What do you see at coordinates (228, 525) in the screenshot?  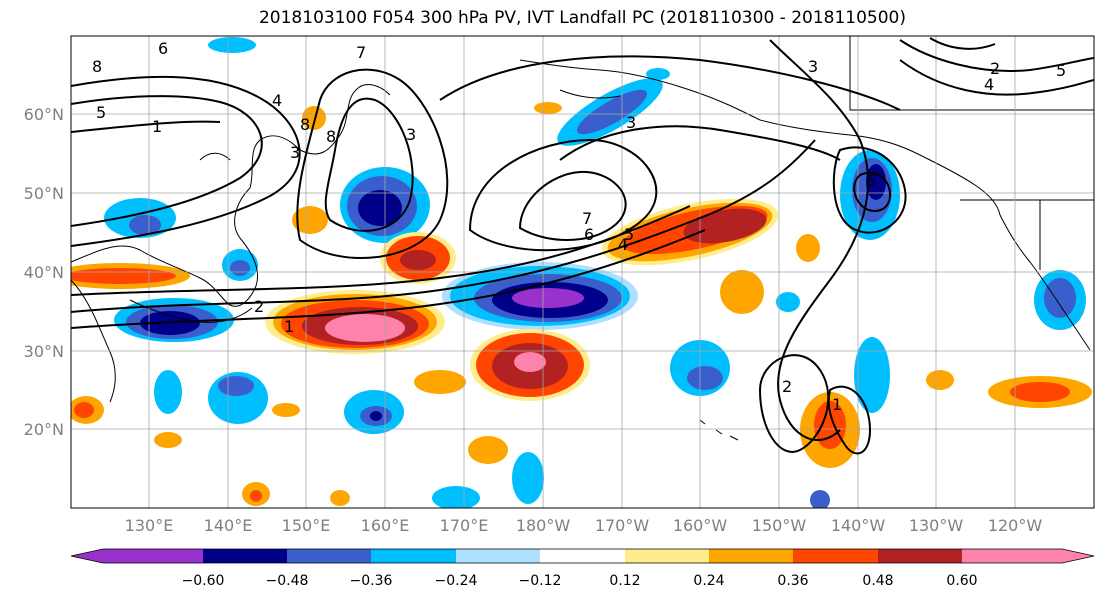 I see `lon-label: 140°E` at bounding box center [228, 525].